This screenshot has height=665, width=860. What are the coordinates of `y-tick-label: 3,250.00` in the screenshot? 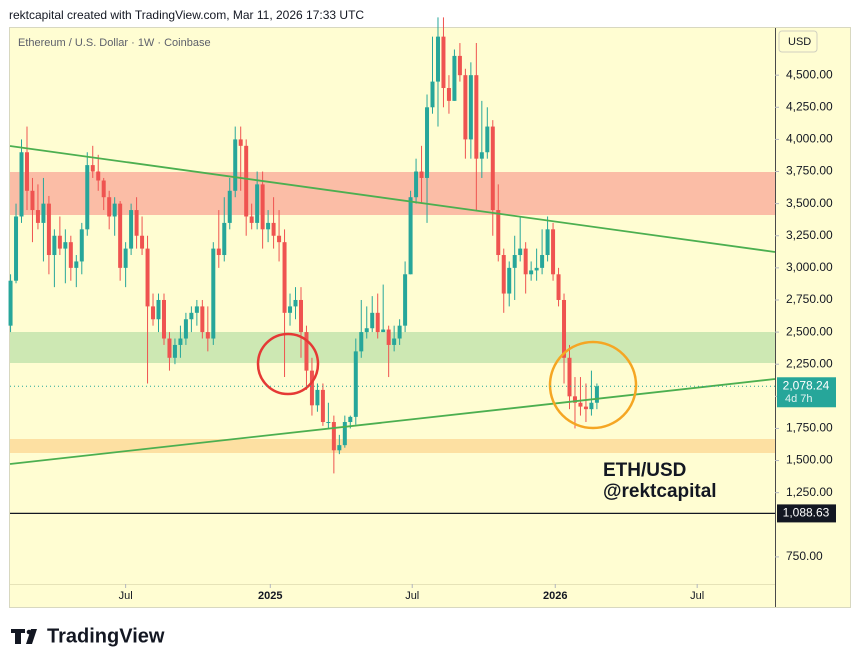 It's located at (809, 235).